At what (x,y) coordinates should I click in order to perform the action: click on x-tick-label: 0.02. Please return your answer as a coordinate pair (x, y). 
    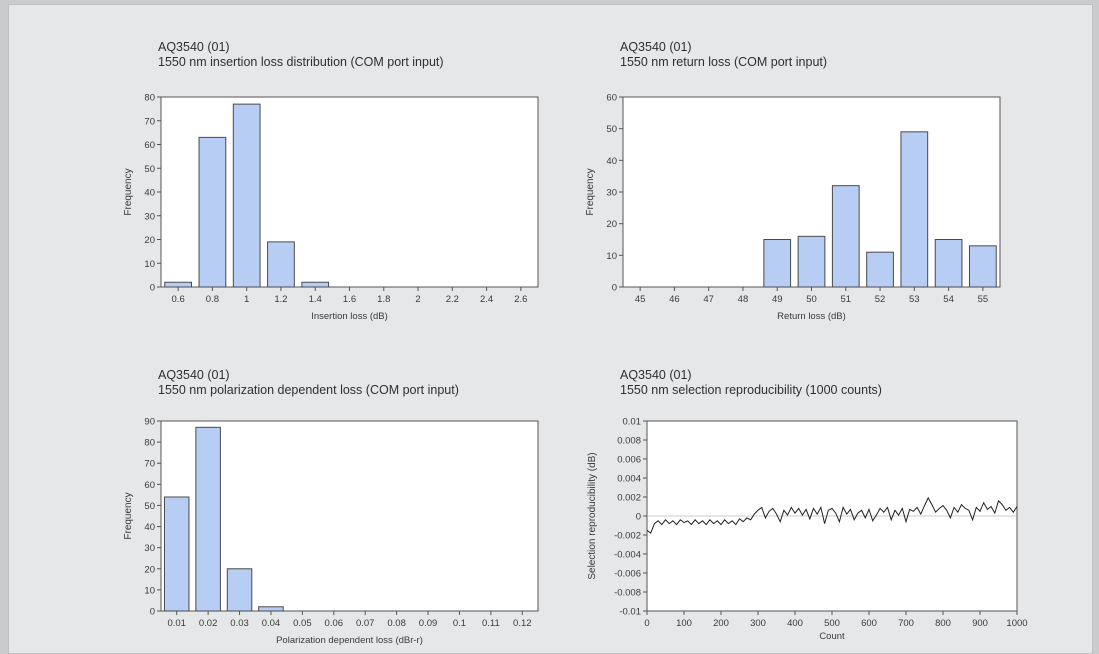
    Looking at the image, I should click on (208, 623).